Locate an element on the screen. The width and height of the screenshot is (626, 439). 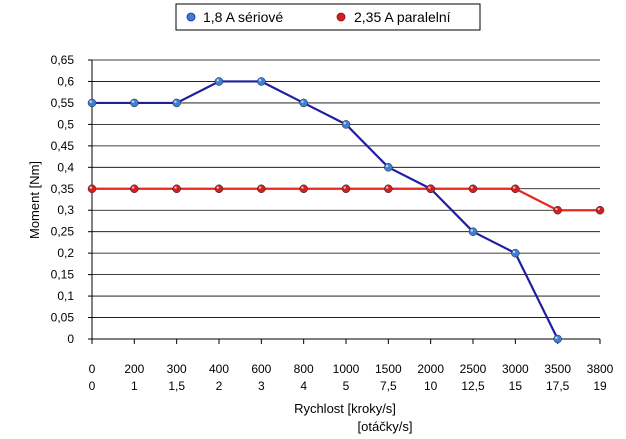
x-axis-title-secondary: [otáčky/s] is located at coordinates (385, 426).